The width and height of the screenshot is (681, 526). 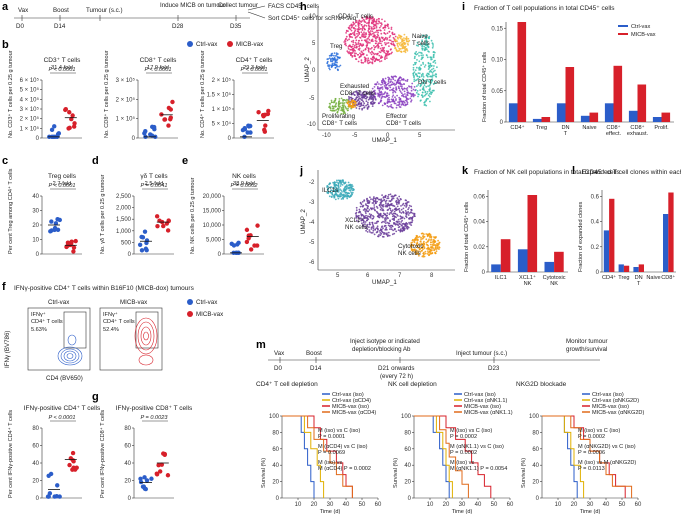 I want to click on survival-2-xtick: 50, so click(x=622, y=505).